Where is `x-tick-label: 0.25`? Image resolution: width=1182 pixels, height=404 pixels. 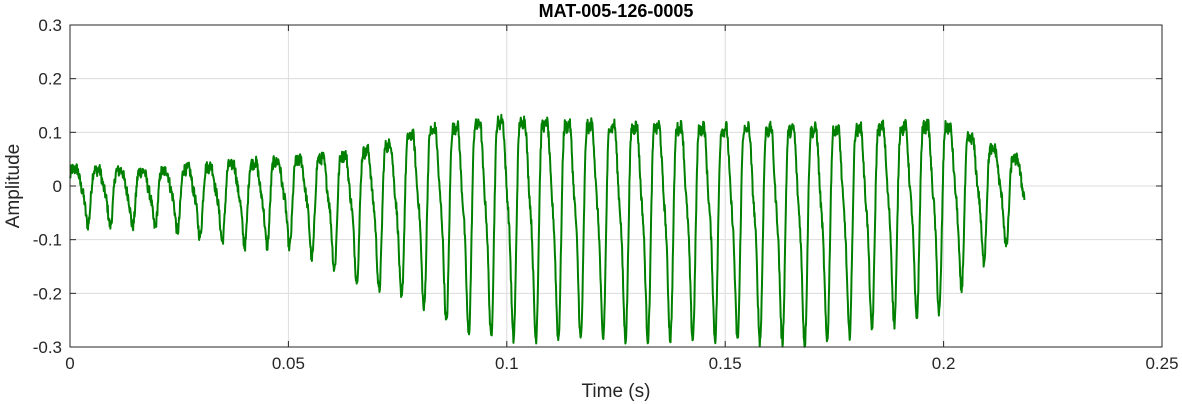
x-tick-label: 0.25 is located at coordinates (1161, 363).